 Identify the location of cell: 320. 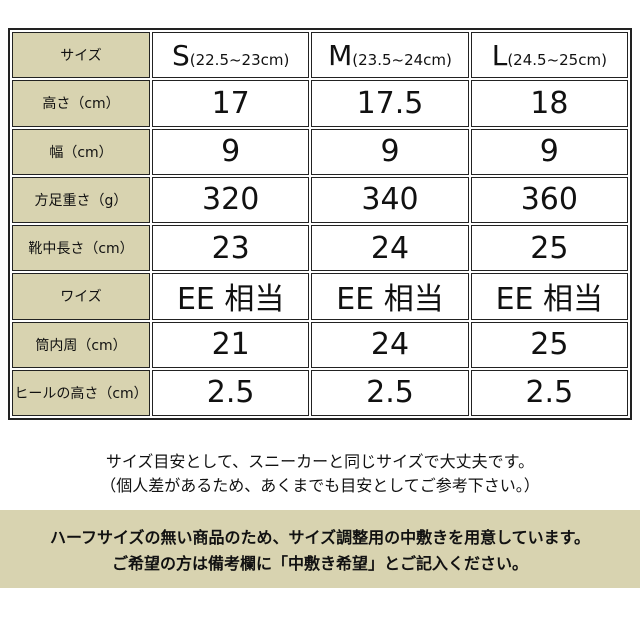
(231, 199).